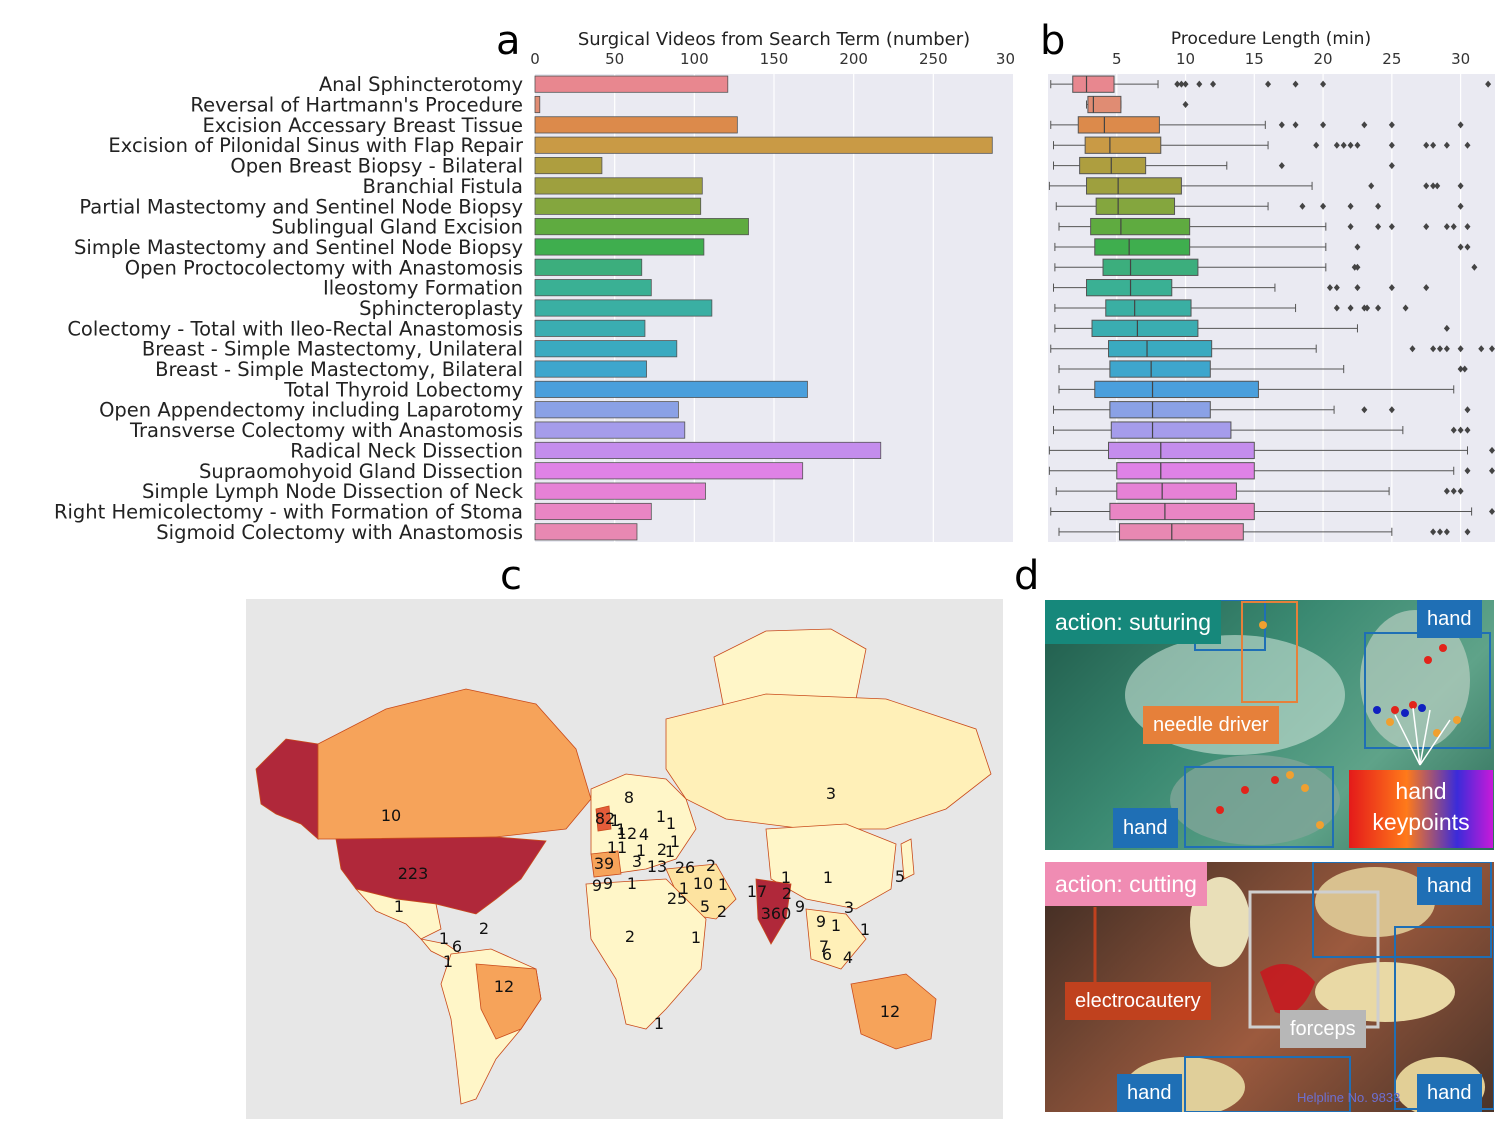 This screenshot has width=1511, height=1125. Describe the element at coordinates (677, 898) in the screenshot. I see `map-count-label: 25` at that location.